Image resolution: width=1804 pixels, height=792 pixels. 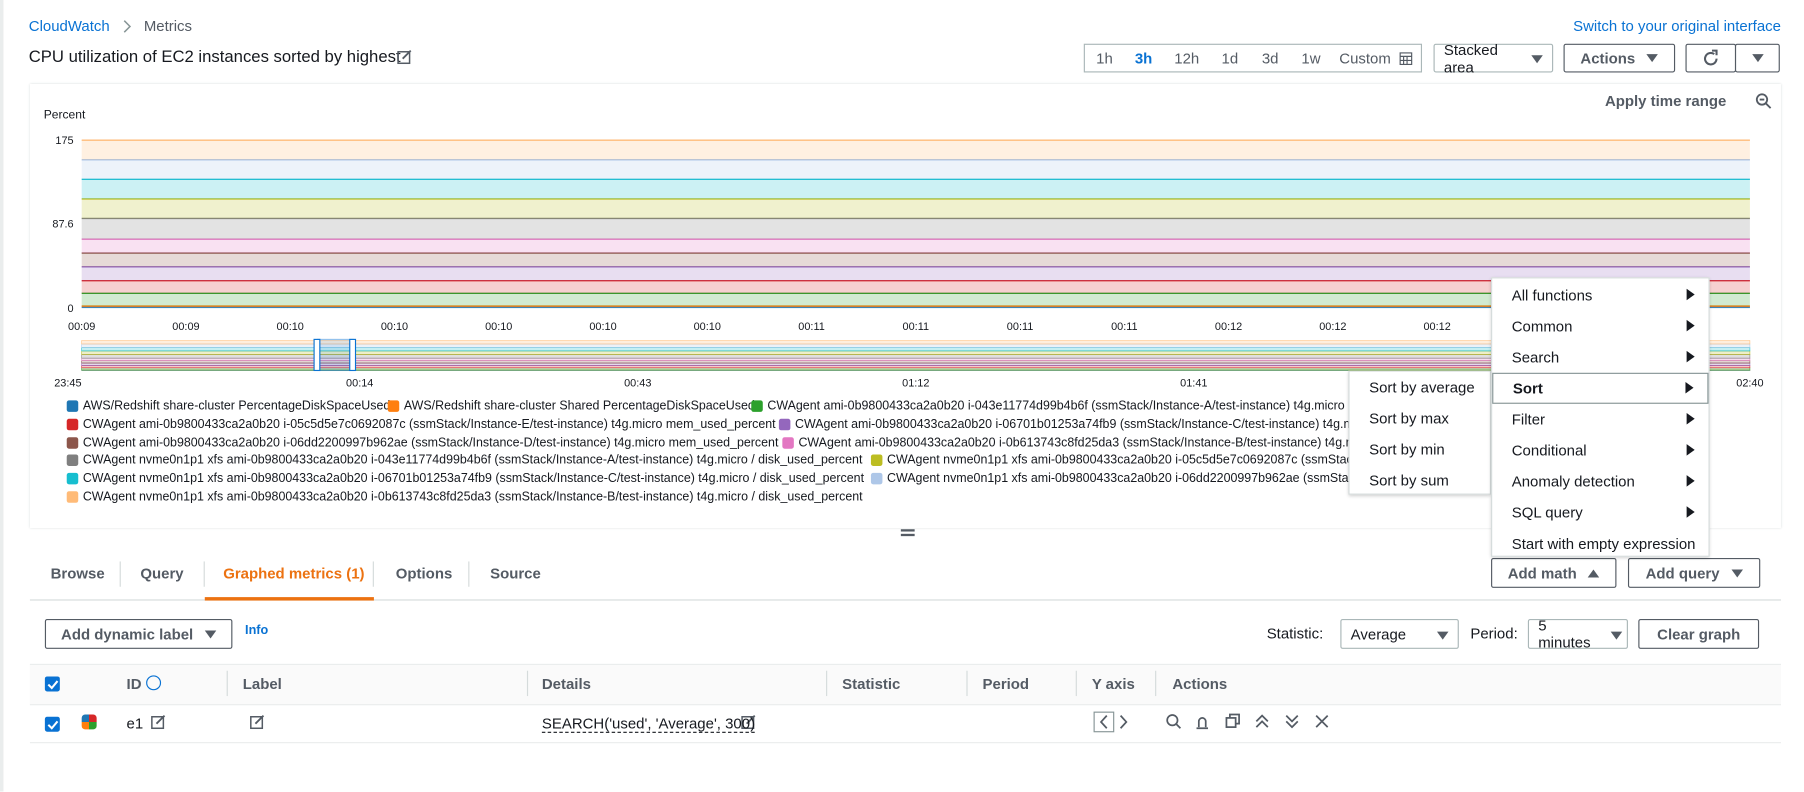 I want to click on menu-item-label: Sort, so click(x=1528, y=387).